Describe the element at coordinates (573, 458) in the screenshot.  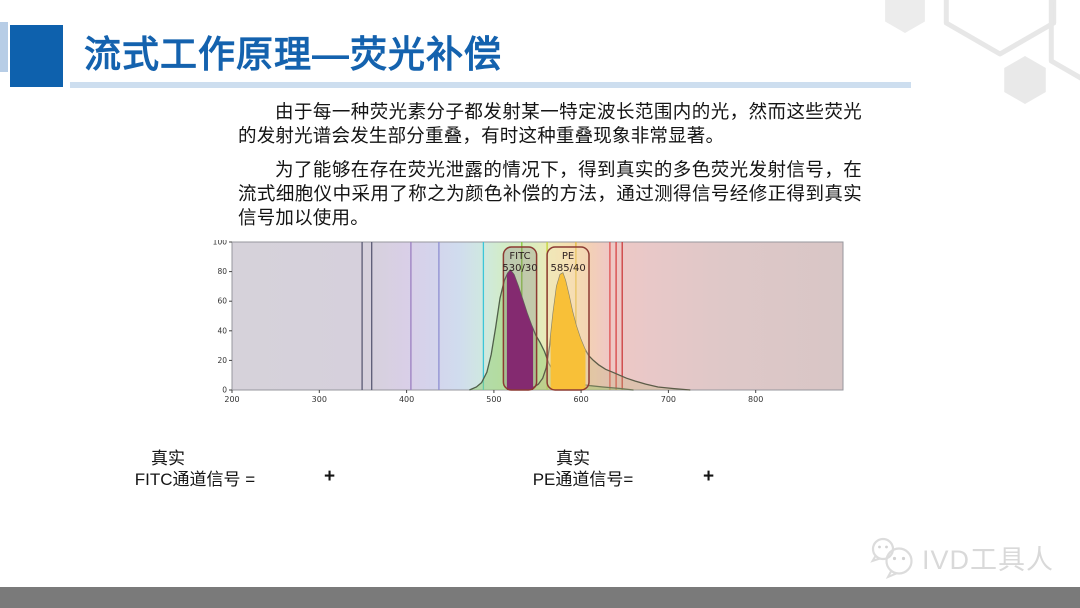
I see `formula-pe-true-label: 真实` at that location.